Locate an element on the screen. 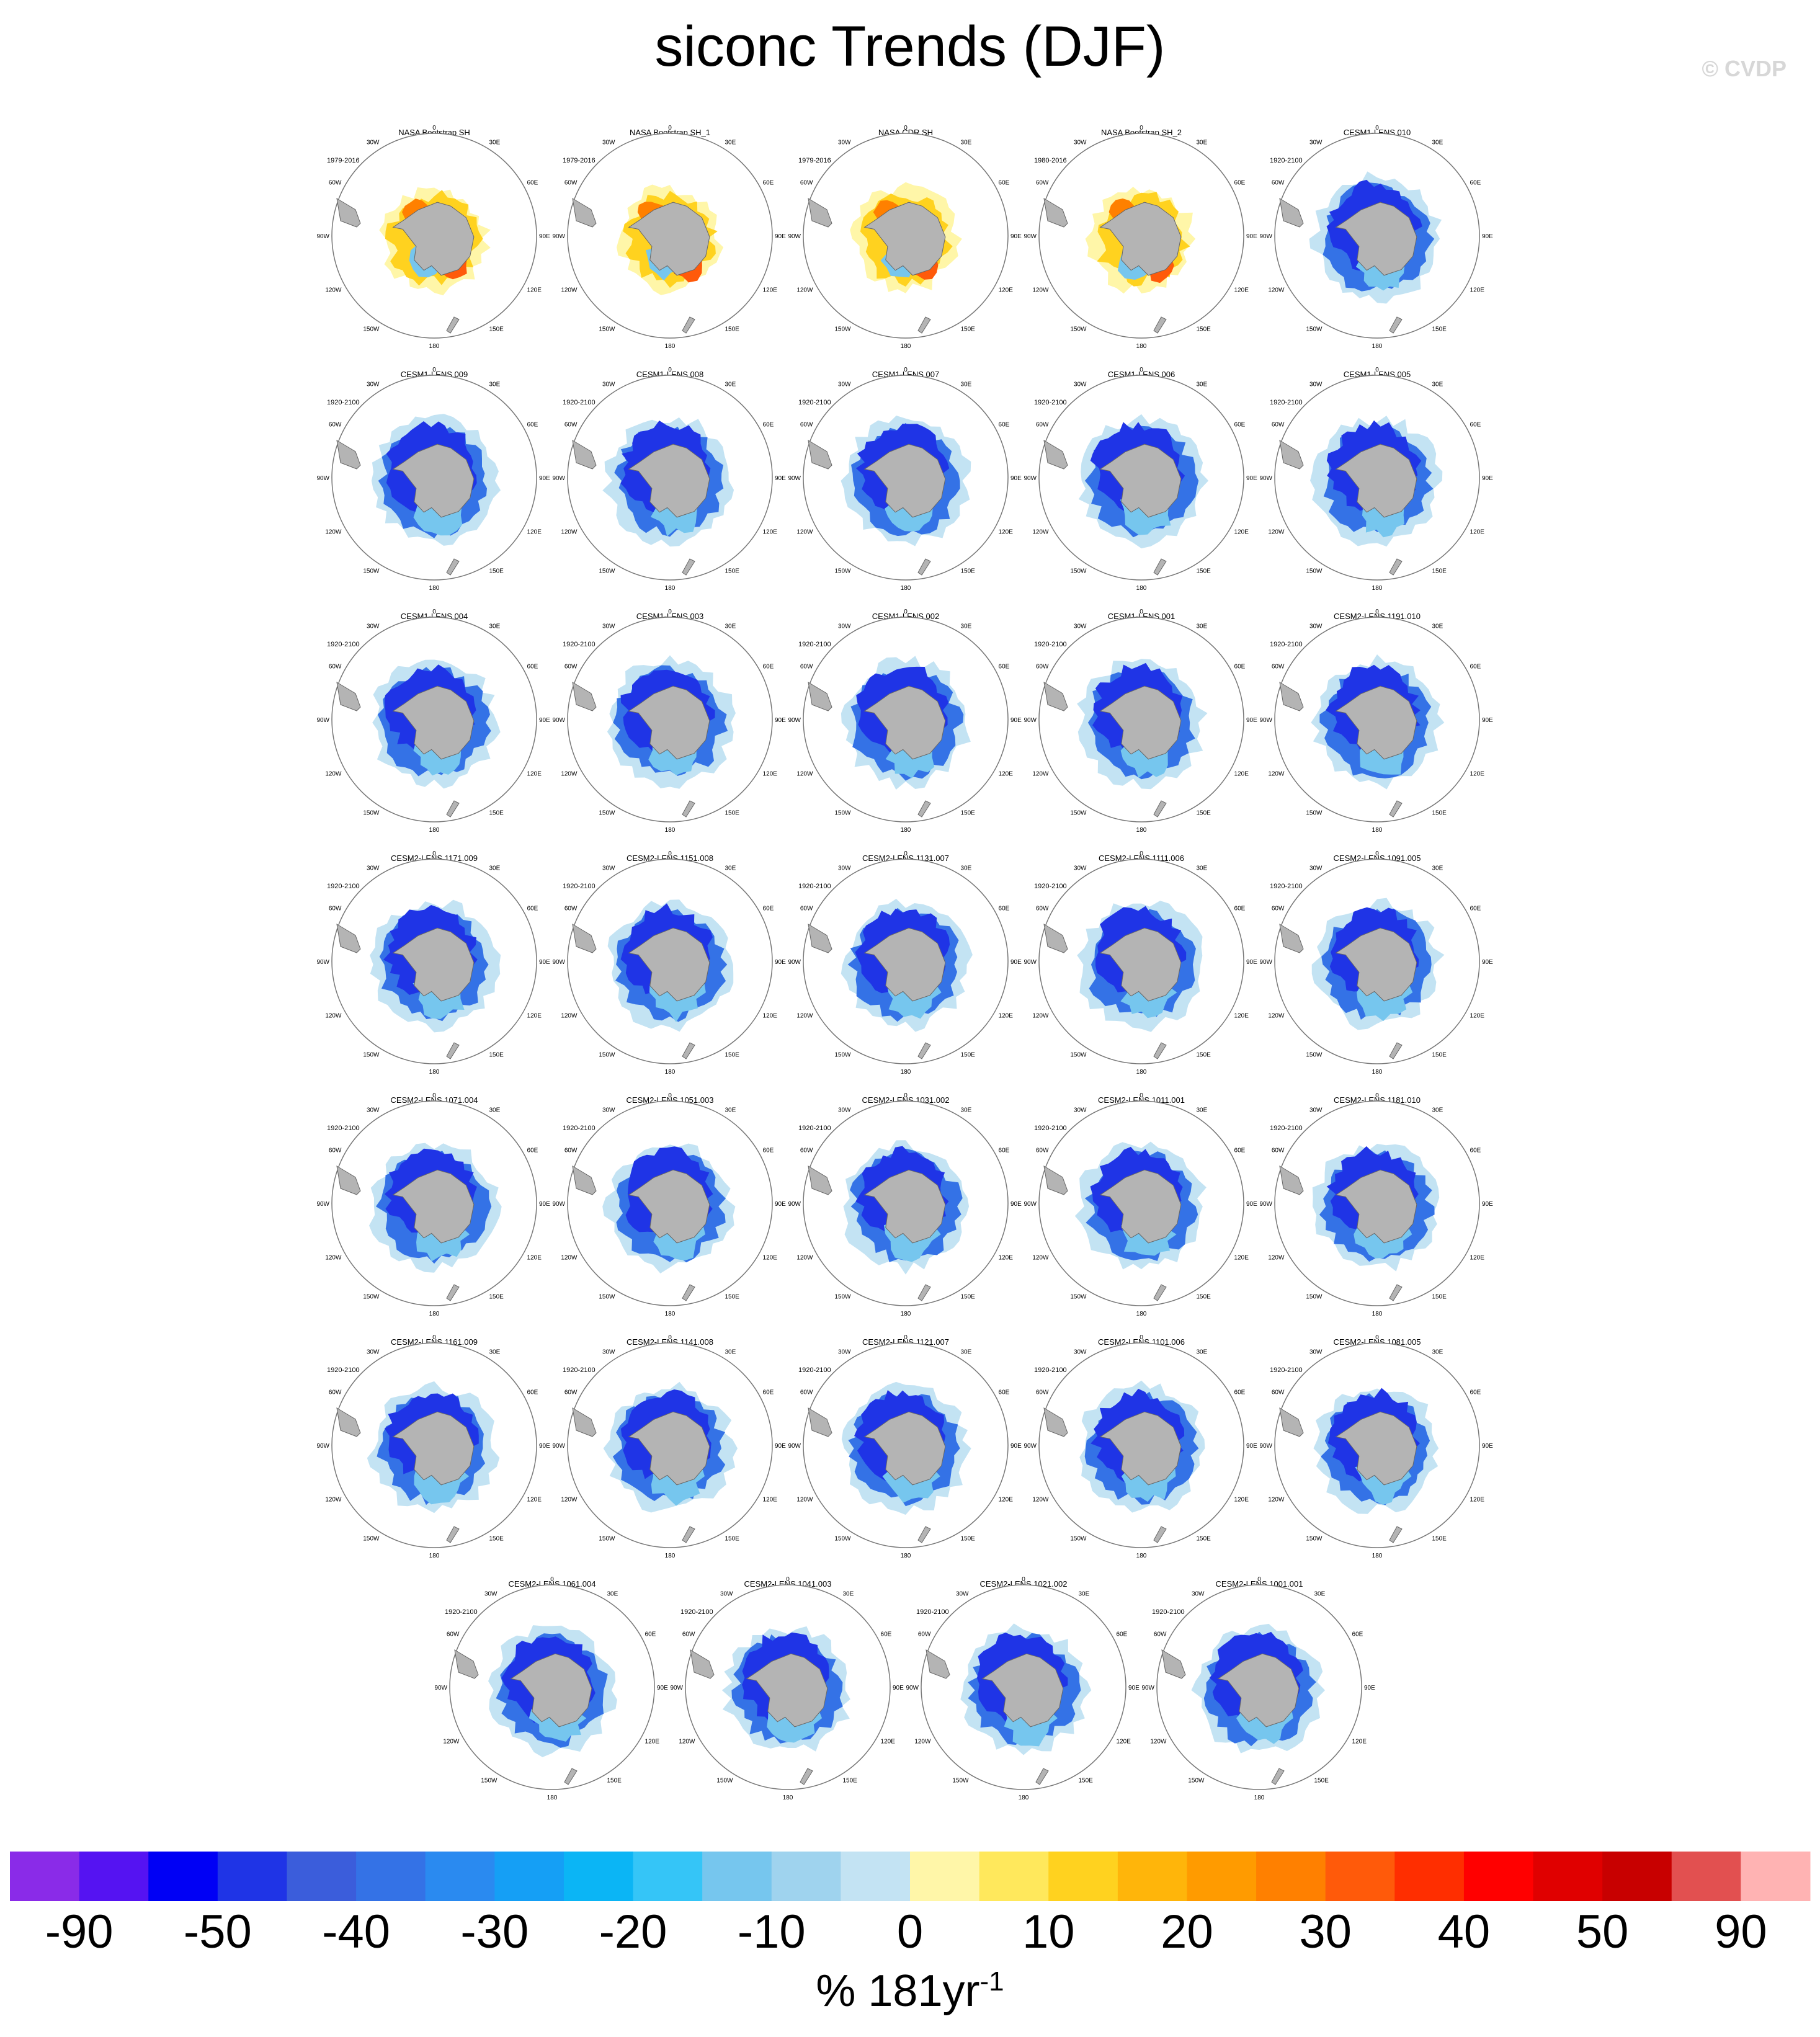 Image resolution: width=1820 pixels, height=2037 pixels. colorbar-tick-label: -90 is located at coordinates (80, 1932).